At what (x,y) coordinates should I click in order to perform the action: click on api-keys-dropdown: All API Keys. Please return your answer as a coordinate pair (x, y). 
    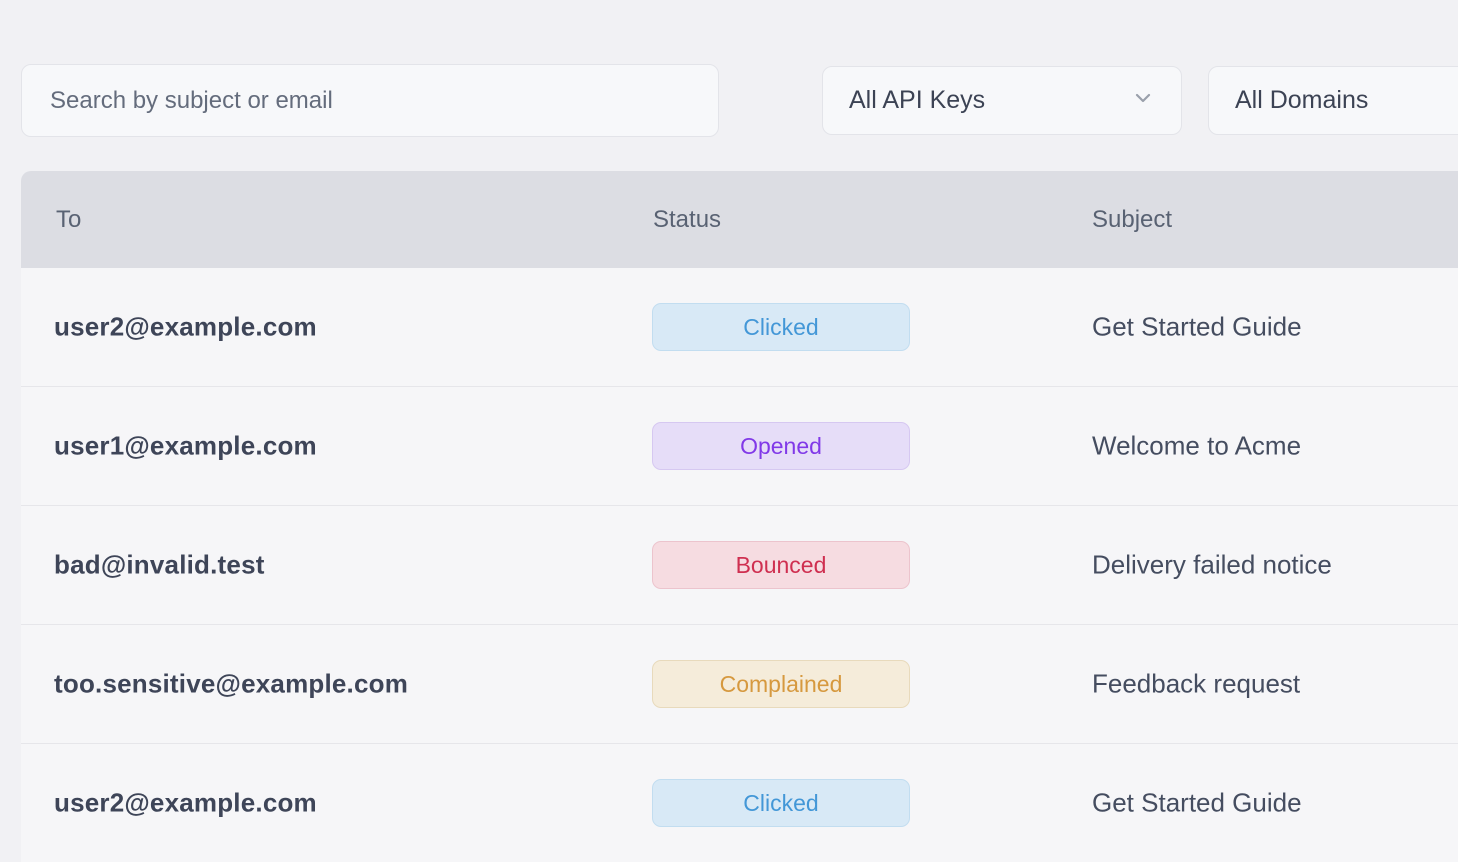
    Looking at the image, I should click on (1002, 100).